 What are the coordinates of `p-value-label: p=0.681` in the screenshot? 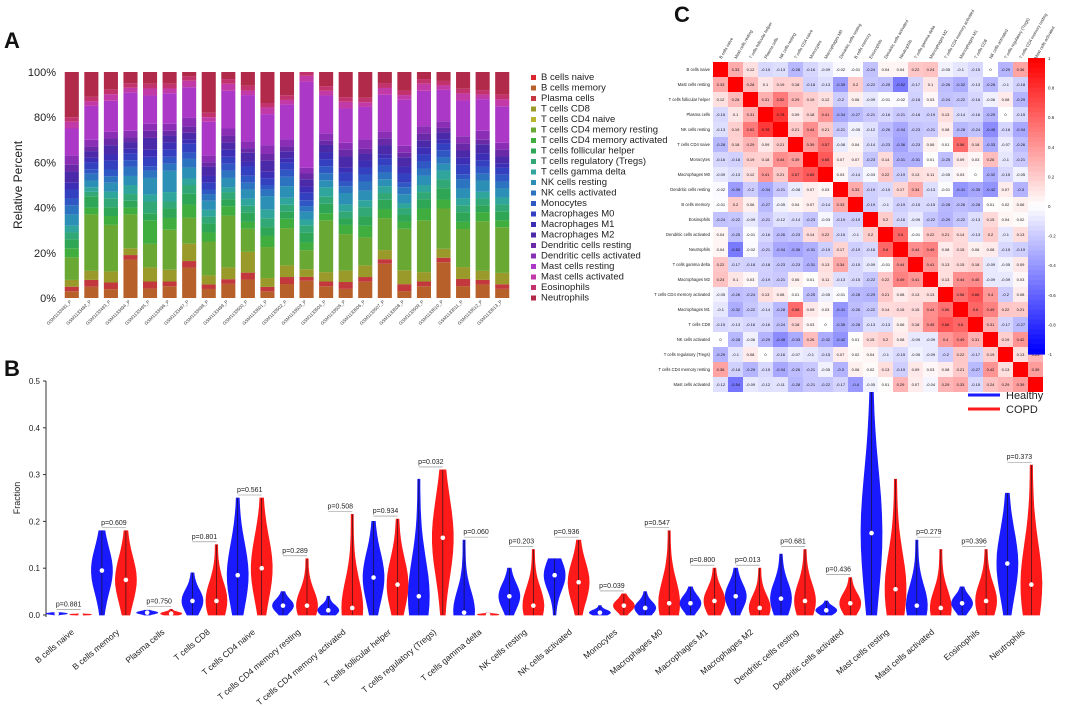 It's located at (793, 541).